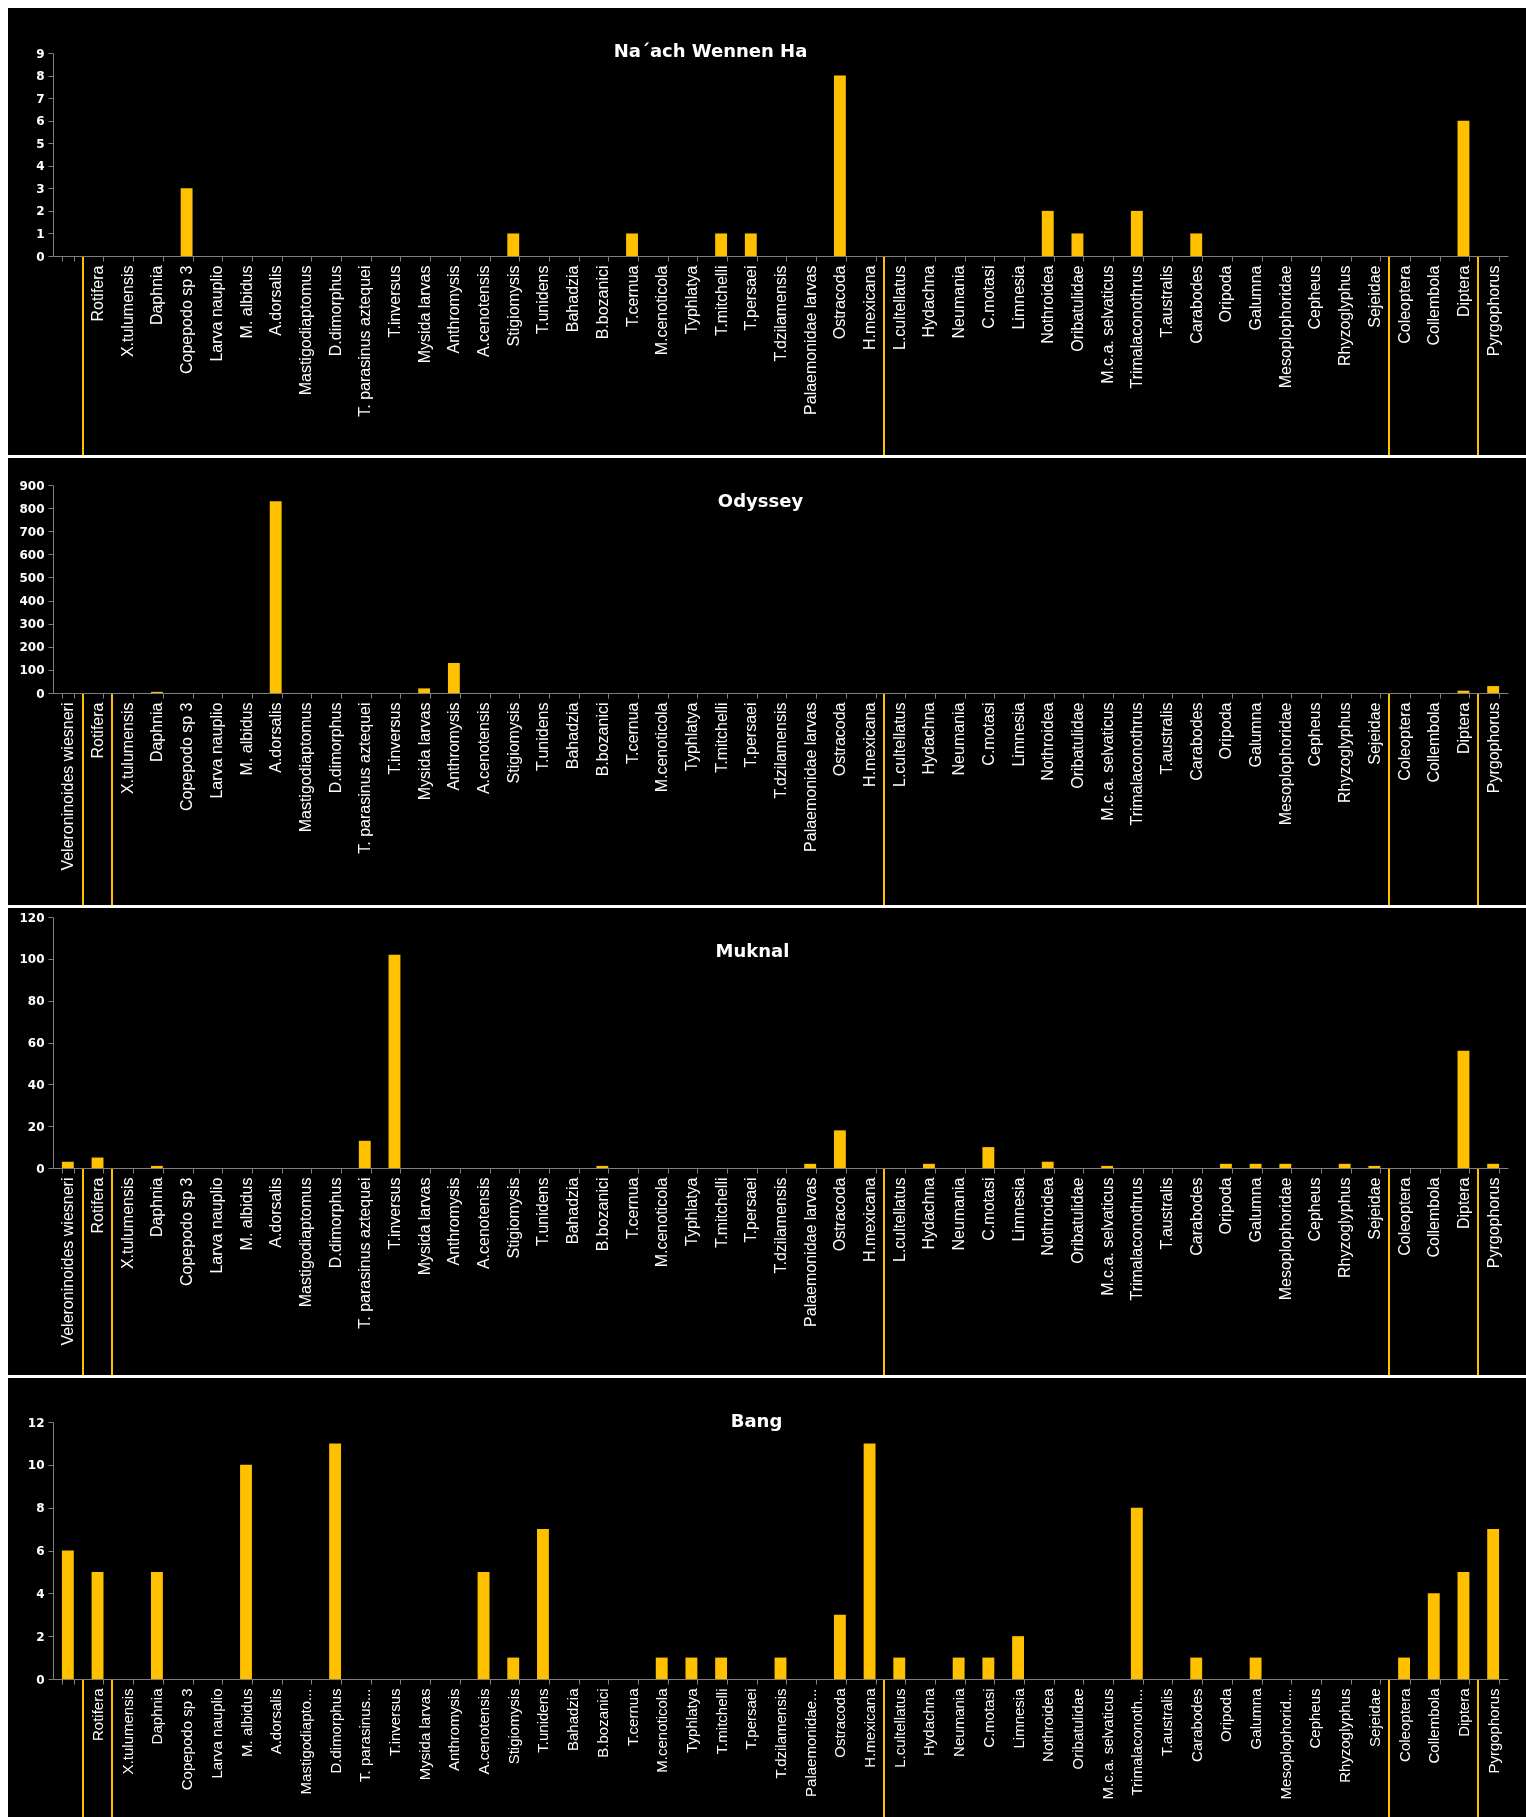 This screenshot has height=1817, width=1526. I want to click on x-tick-label: M. albidus, so click(246, 1722).